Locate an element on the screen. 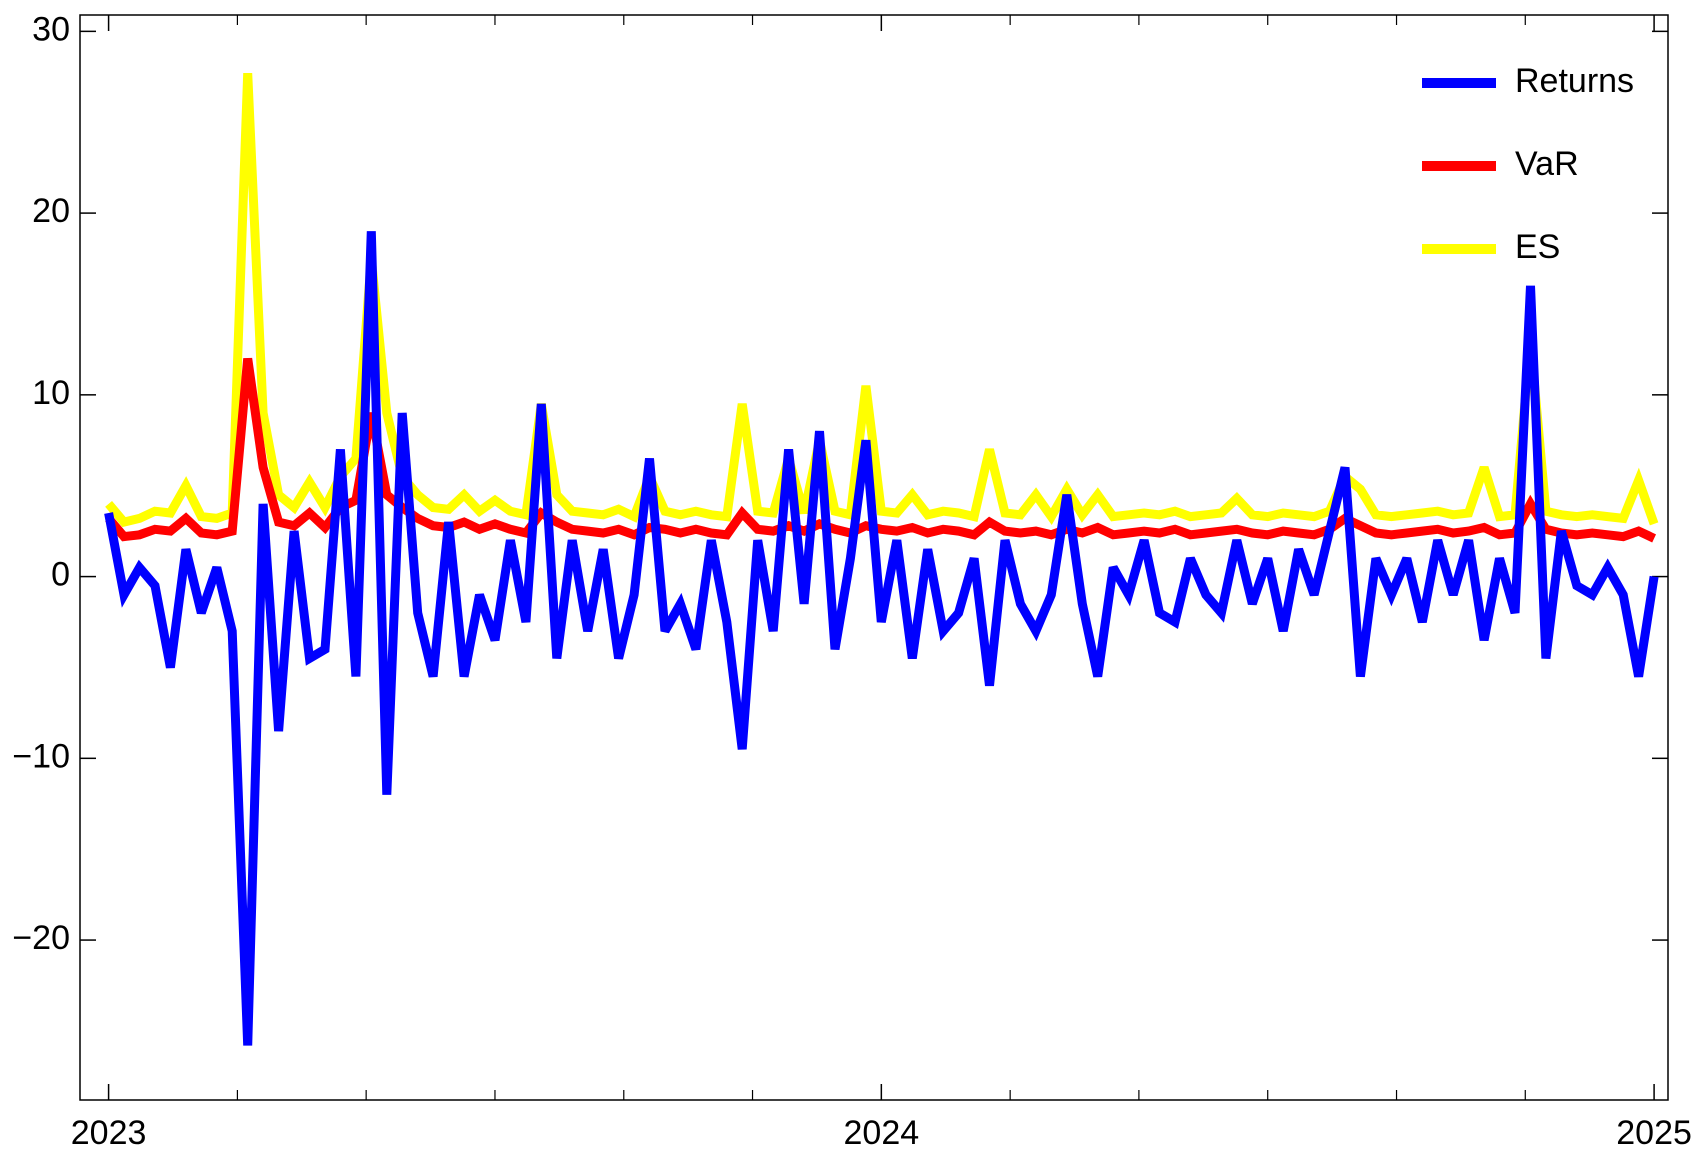  x-tick-label: 2023 is located at coordinates (109, 1133).